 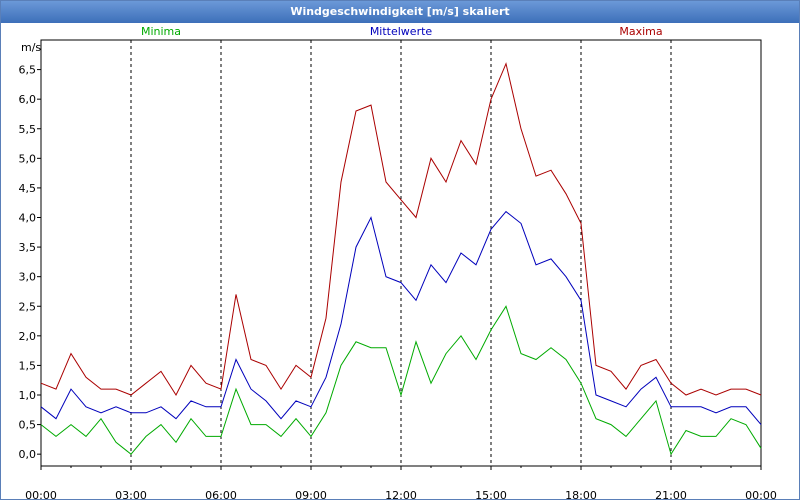 I want to click on x-tick-time: 21:00, so click(x=671, y=494).